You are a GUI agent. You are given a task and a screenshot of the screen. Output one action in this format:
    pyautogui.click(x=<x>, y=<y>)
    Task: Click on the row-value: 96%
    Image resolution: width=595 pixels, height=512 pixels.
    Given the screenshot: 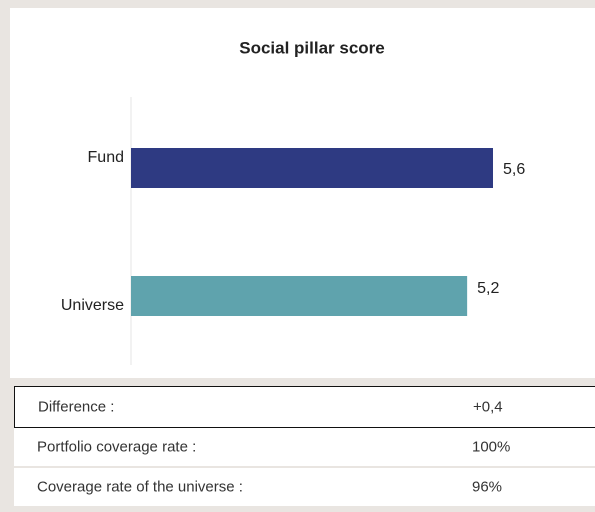 What is the action you would take?
    pyautogui.click(x=487, y=487)
    